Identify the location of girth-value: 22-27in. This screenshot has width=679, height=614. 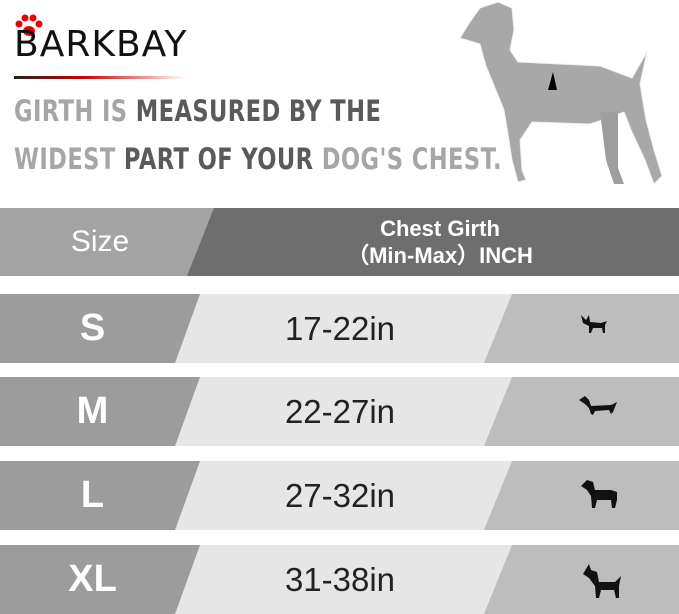
(340, 411).